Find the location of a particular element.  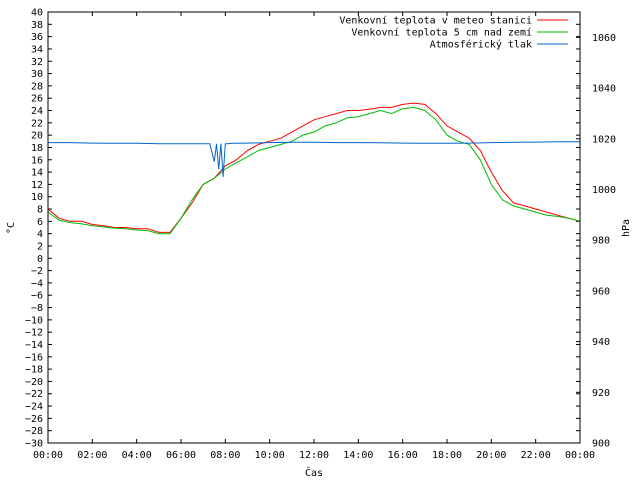

y-left-tick-label: −6 is located at coordinates (37, 296).